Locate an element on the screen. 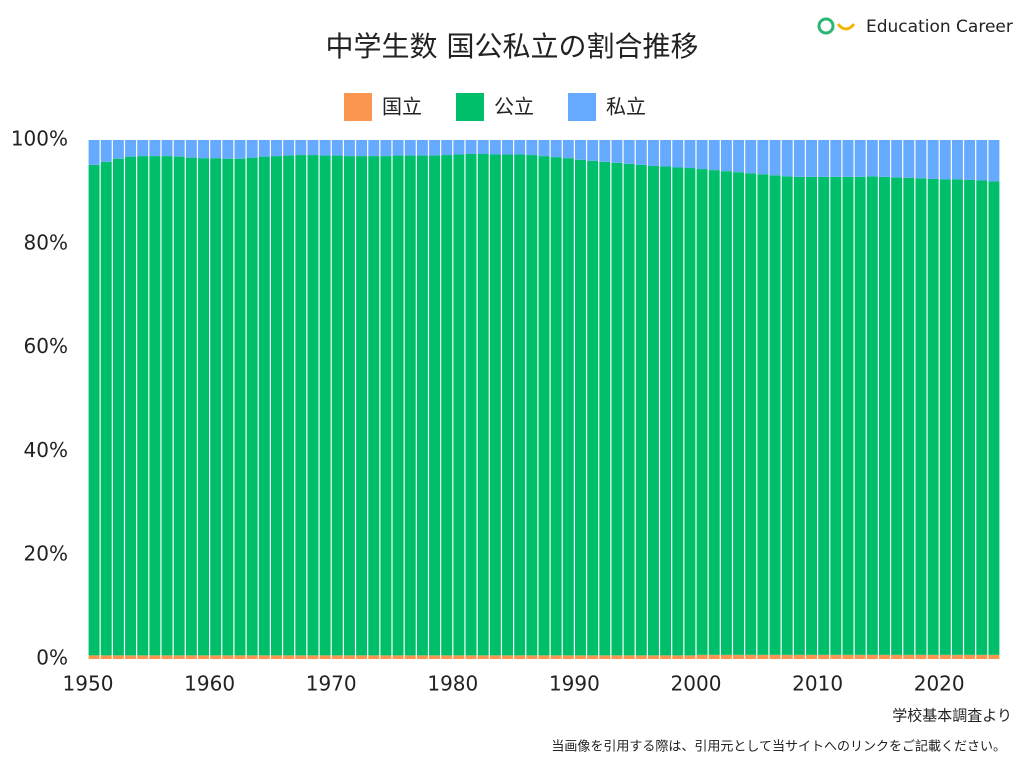  y-tick-label: 0% is located at coordinates (52, 658).